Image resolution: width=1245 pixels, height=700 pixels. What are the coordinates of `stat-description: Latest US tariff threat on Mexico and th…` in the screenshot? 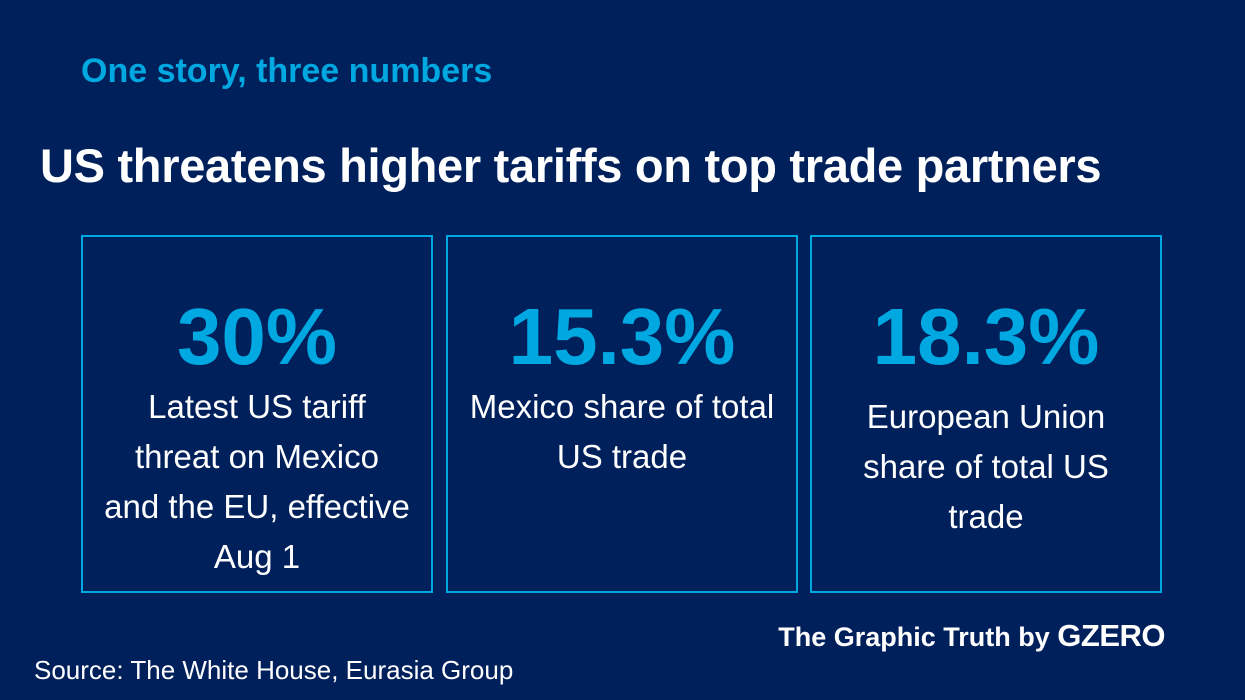 It's located at (257, 481).